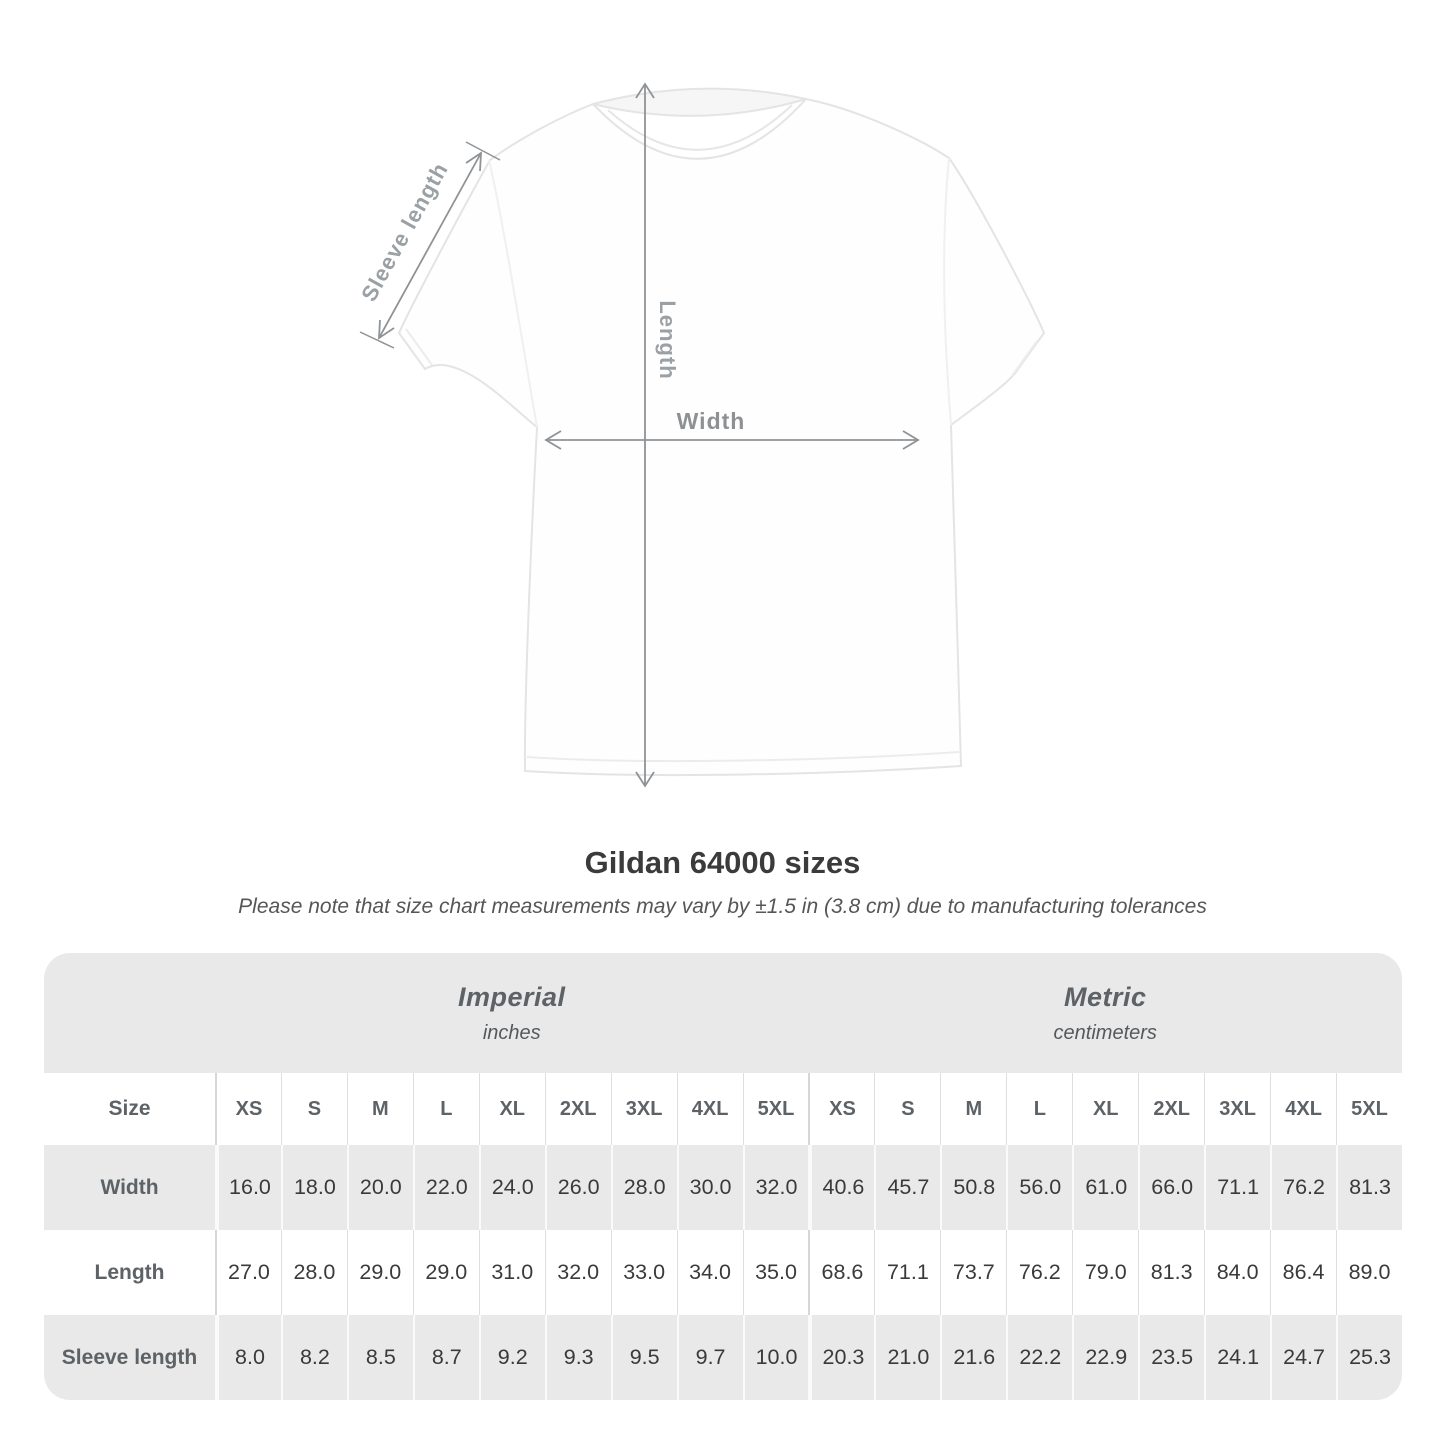 This screenshot has width=1445, height=1445. I want to click on value-imperial-sleeve-length-s: 8.2, so click(313, 1357).